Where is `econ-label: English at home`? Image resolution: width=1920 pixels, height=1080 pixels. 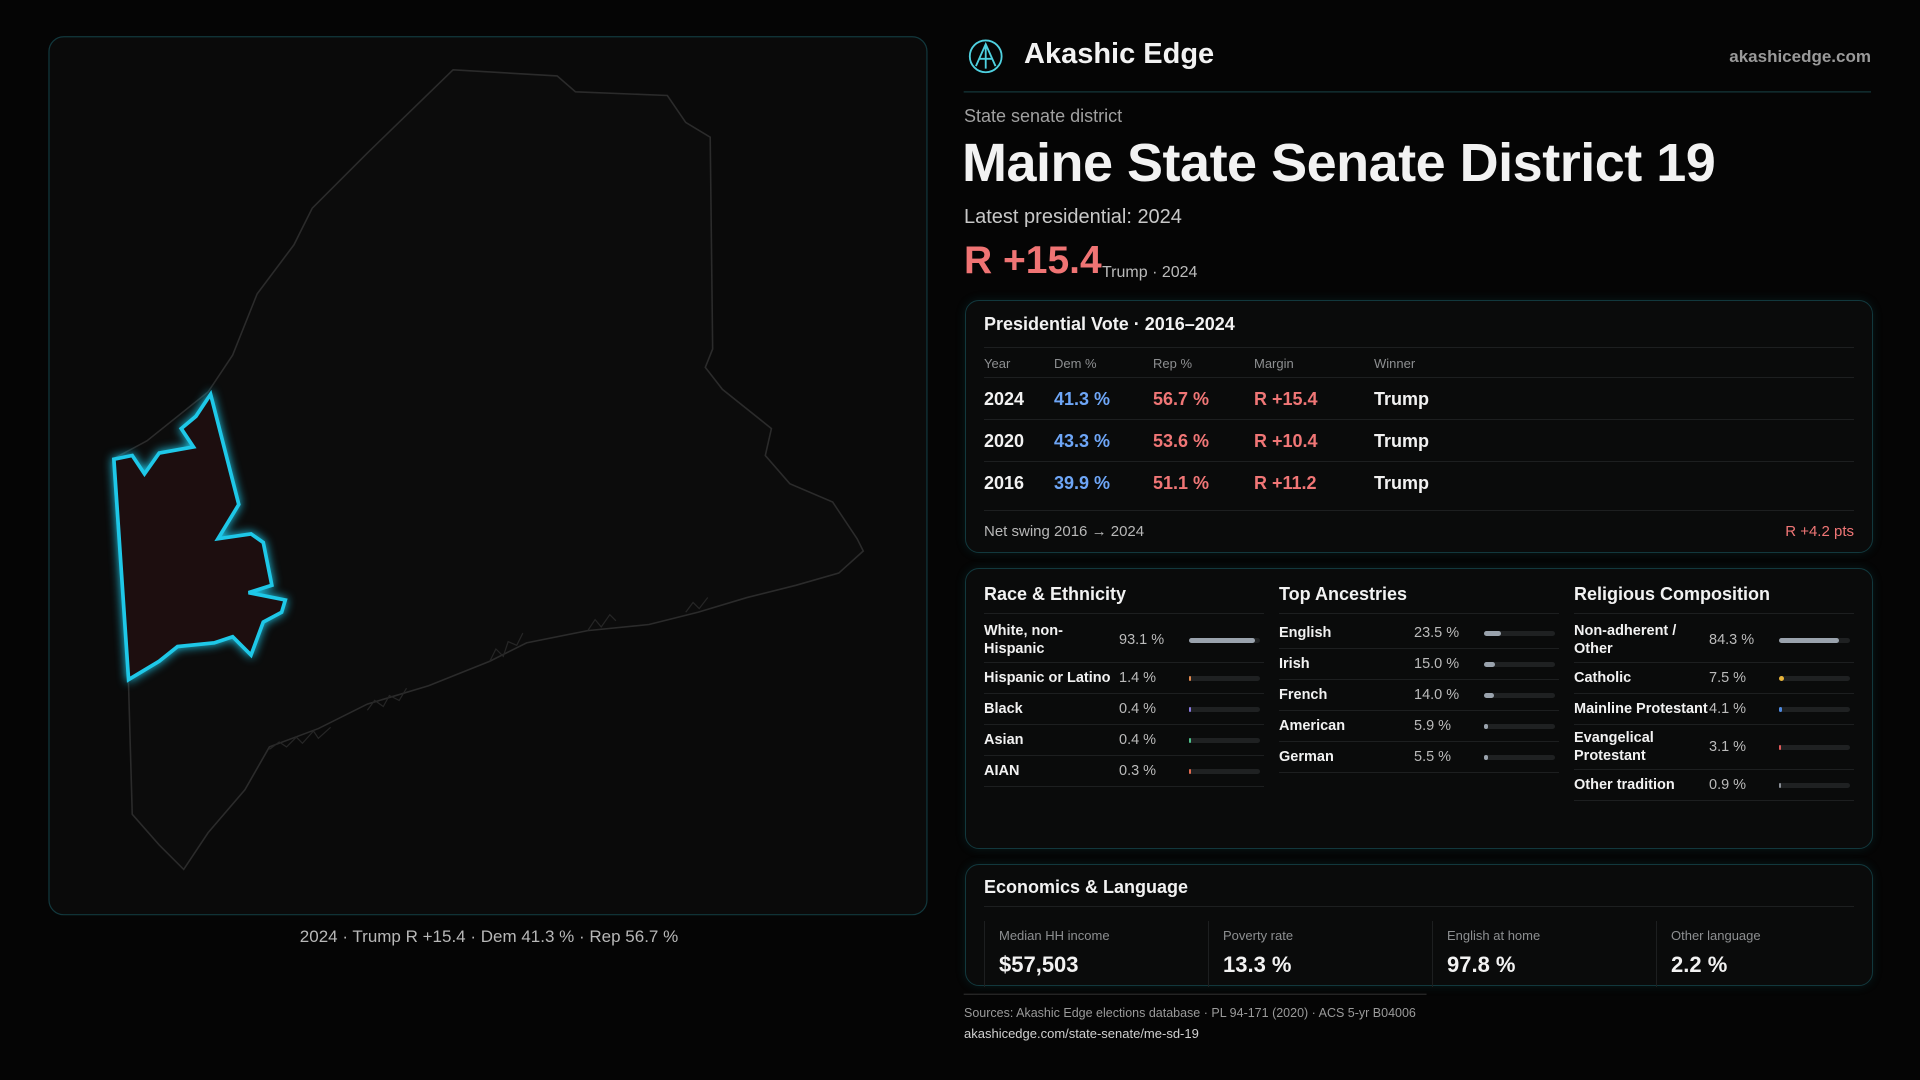
econ-label: English at home is located at coordinates (1494, 935).